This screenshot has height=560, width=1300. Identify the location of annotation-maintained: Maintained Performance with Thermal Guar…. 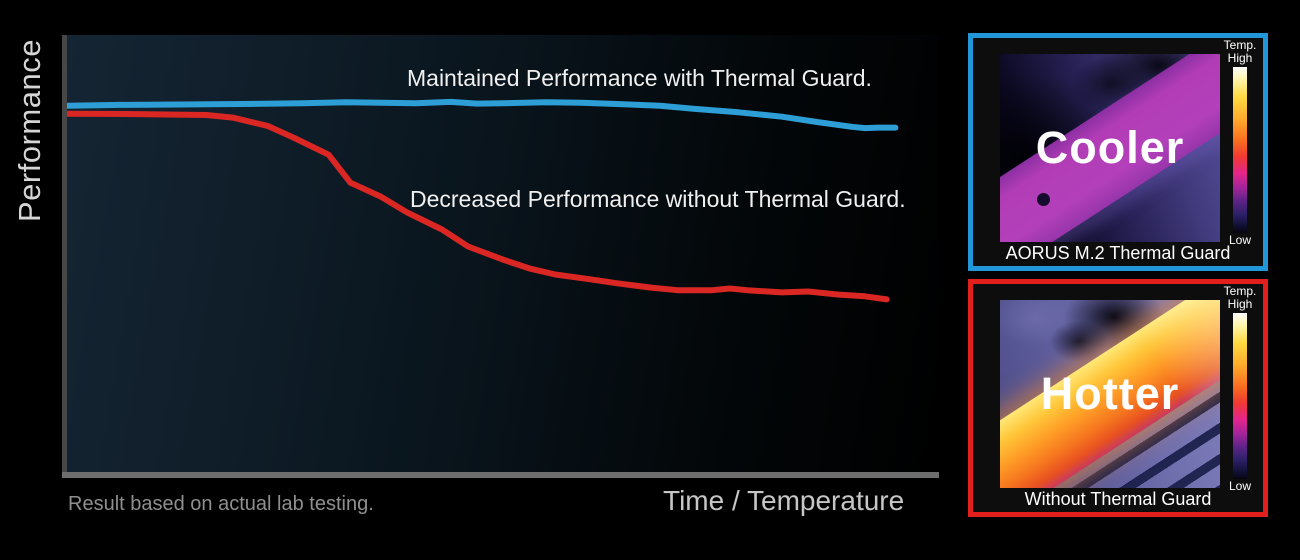
(639, 78).